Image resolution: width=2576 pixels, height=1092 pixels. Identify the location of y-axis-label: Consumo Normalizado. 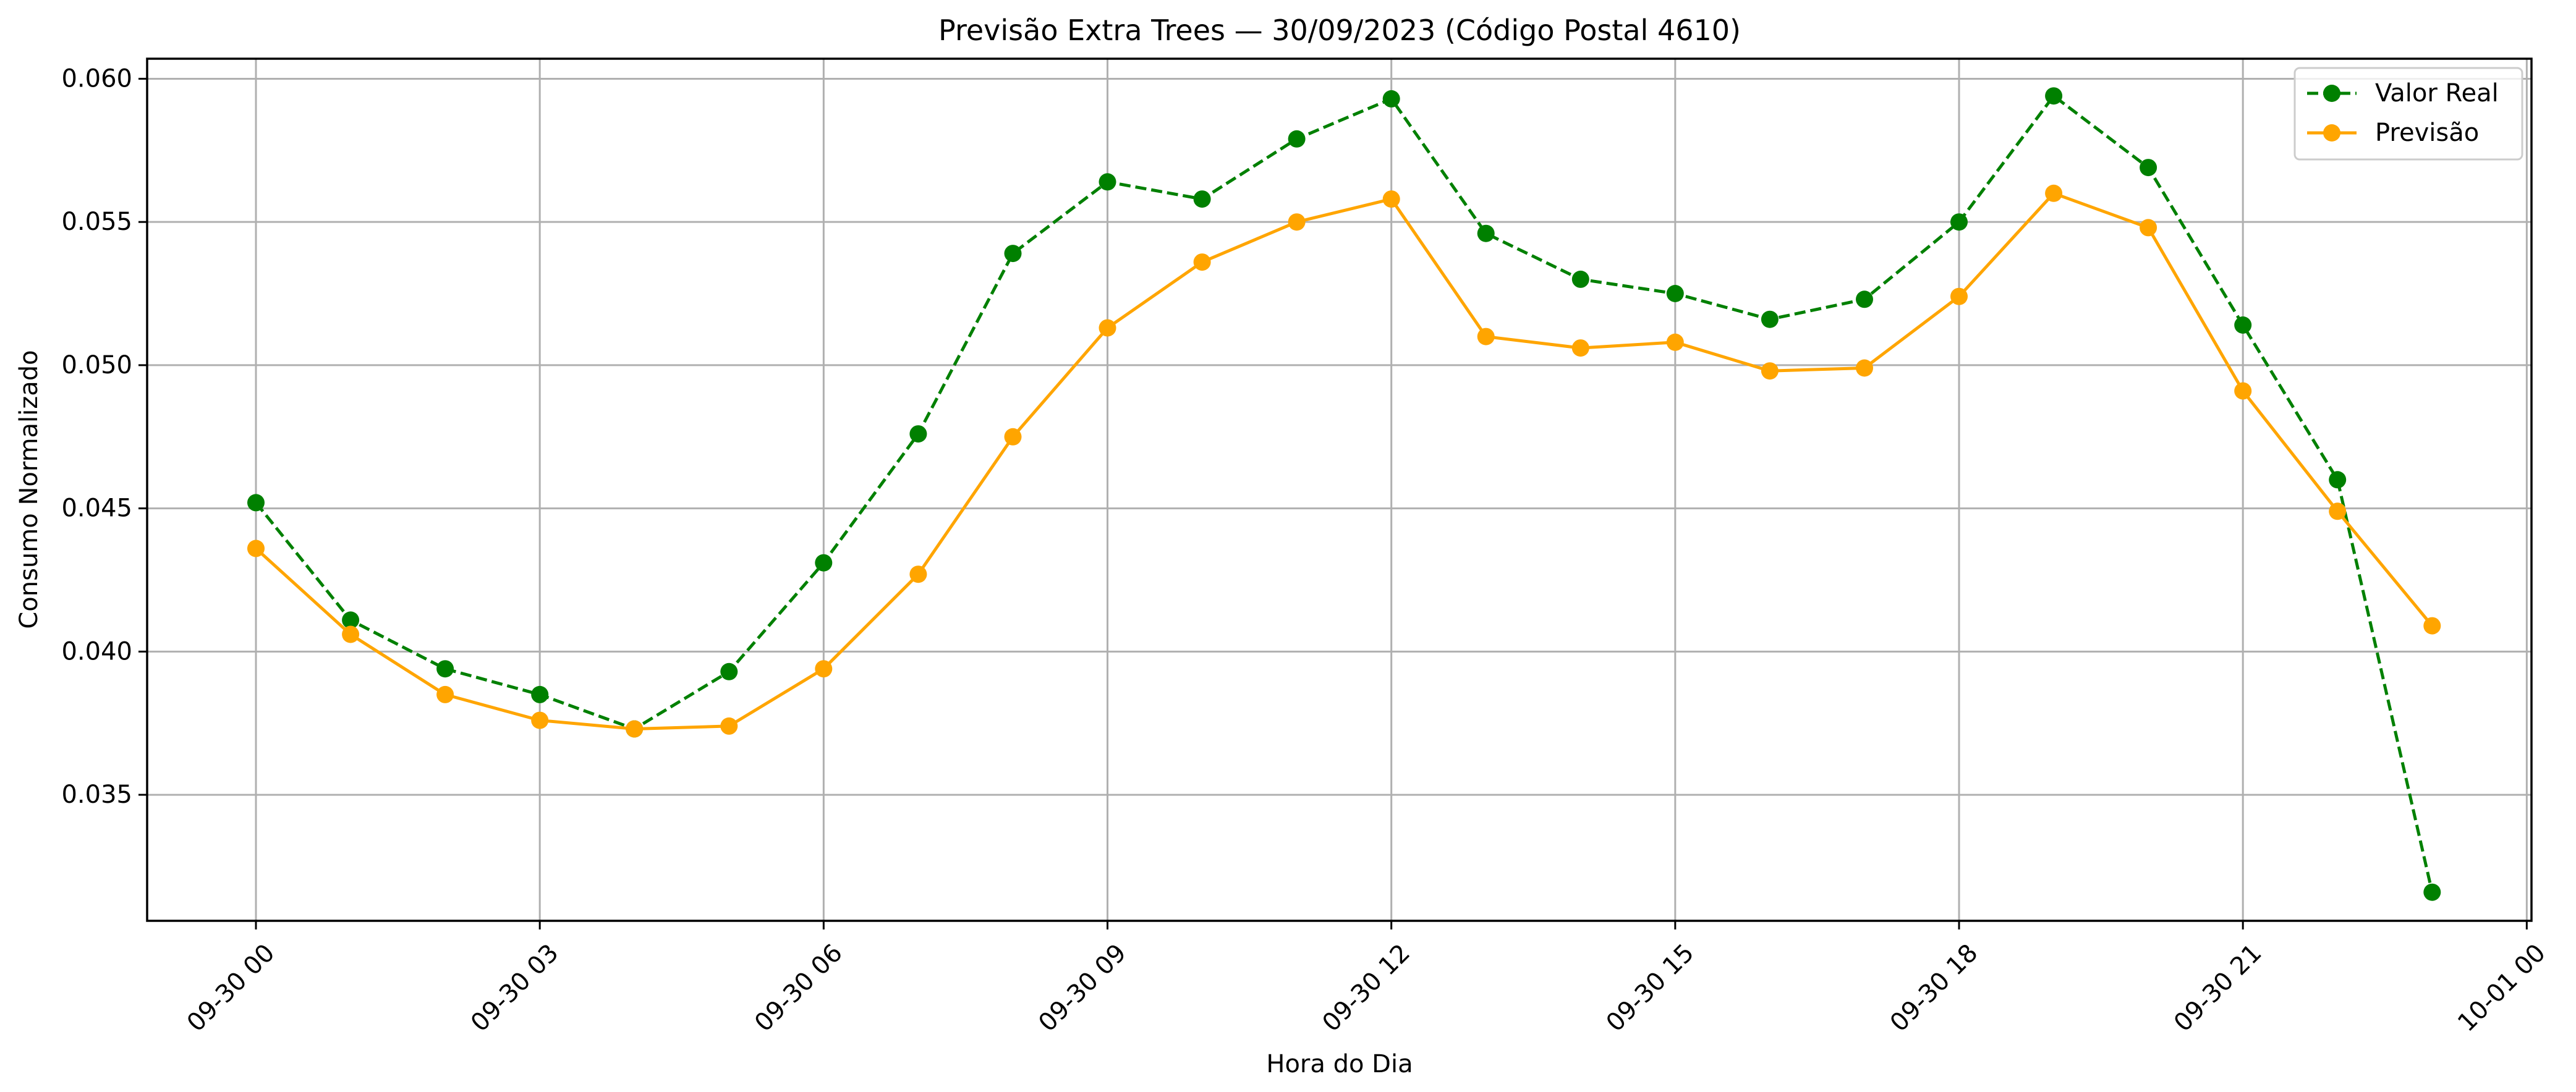
(29, 489).